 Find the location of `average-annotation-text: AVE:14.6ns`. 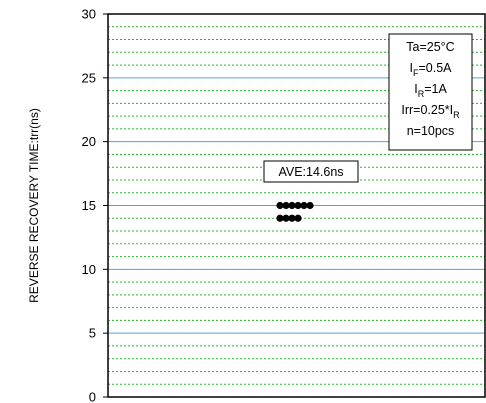

average-annotation-text: AVE:14.6ns is located at coordinates (310, 172).